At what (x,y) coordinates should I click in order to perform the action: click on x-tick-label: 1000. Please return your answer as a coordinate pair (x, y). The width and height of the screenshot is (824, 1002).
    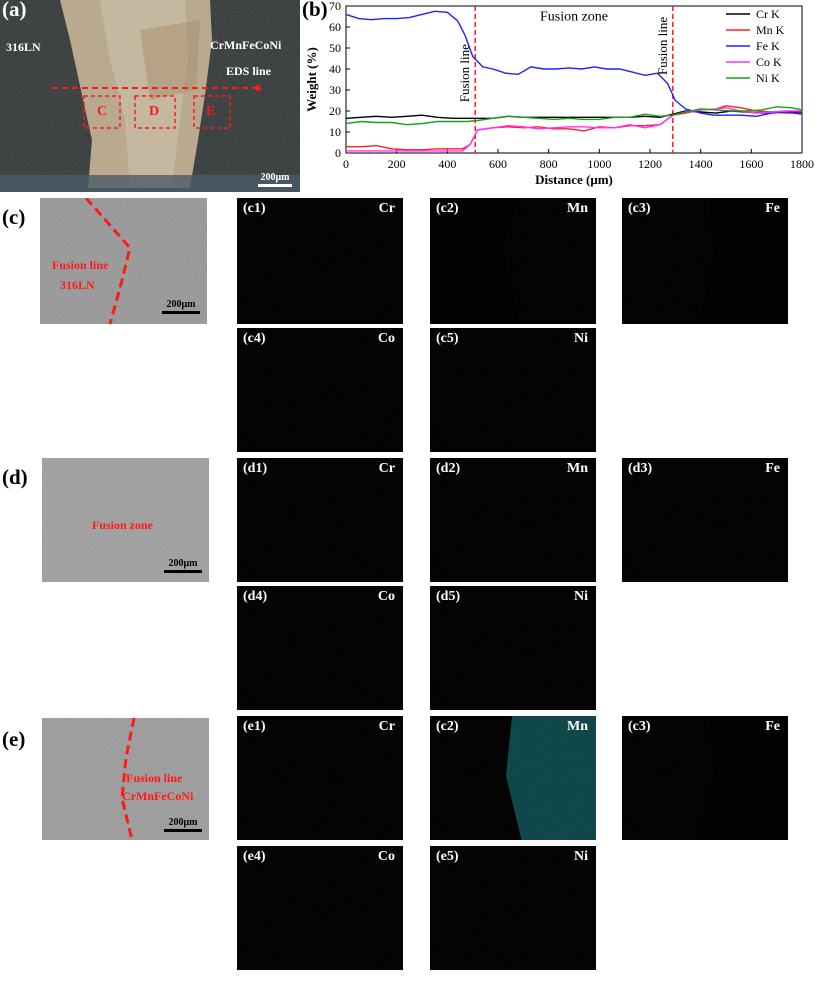
    Looking at the image, I should click on (599, 164).